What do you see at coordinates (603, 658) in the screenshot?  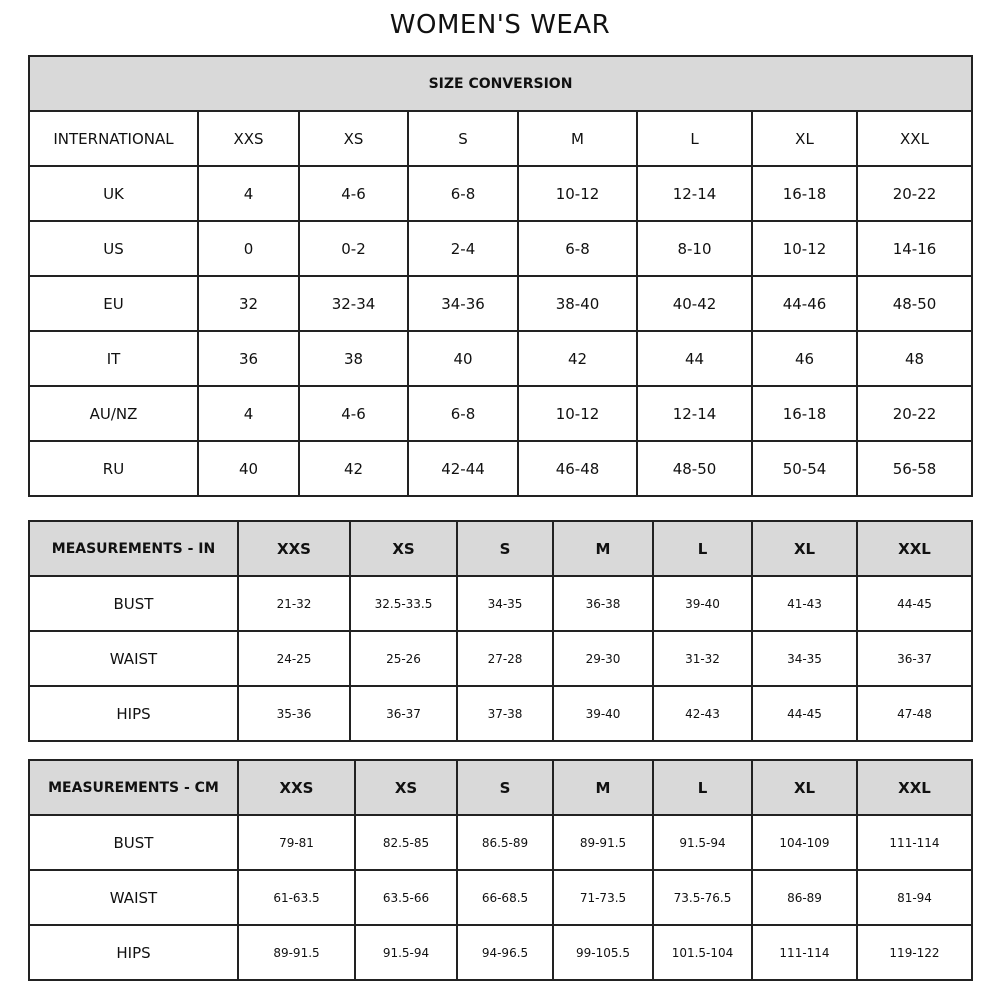 I see `value-cell: 29-30` at bounding box center [603, 658].